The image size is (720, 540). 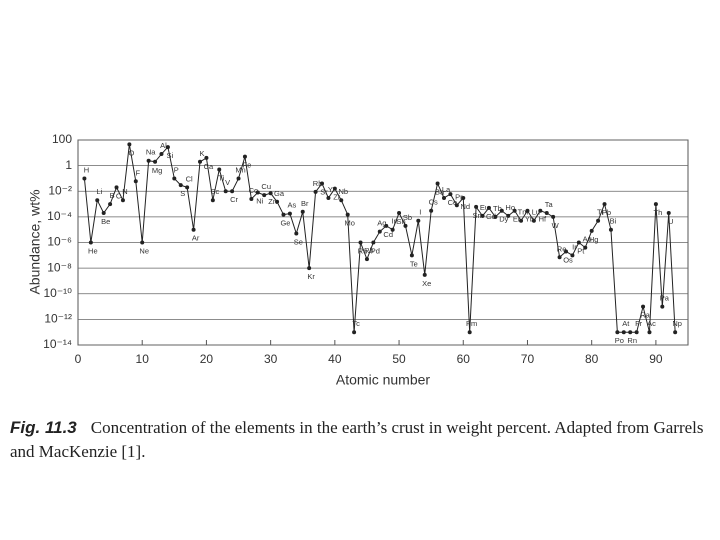 What do you see at coordinates (581, 250) in the screenshot?
I see `point-label: Pt` at bounding box center [581, 250].